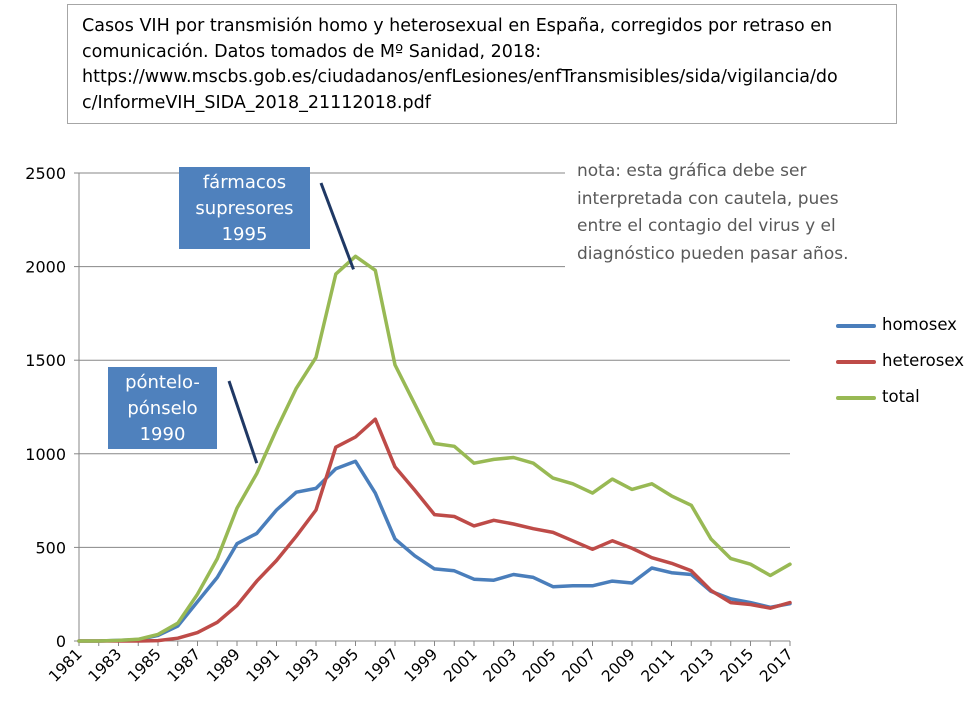 Image resolution: width=973 pixels, height=722 pixels. I want to click on title-line: c/InformeVIH_SIDA_2018_21112018.pdf, so click(256, 102).